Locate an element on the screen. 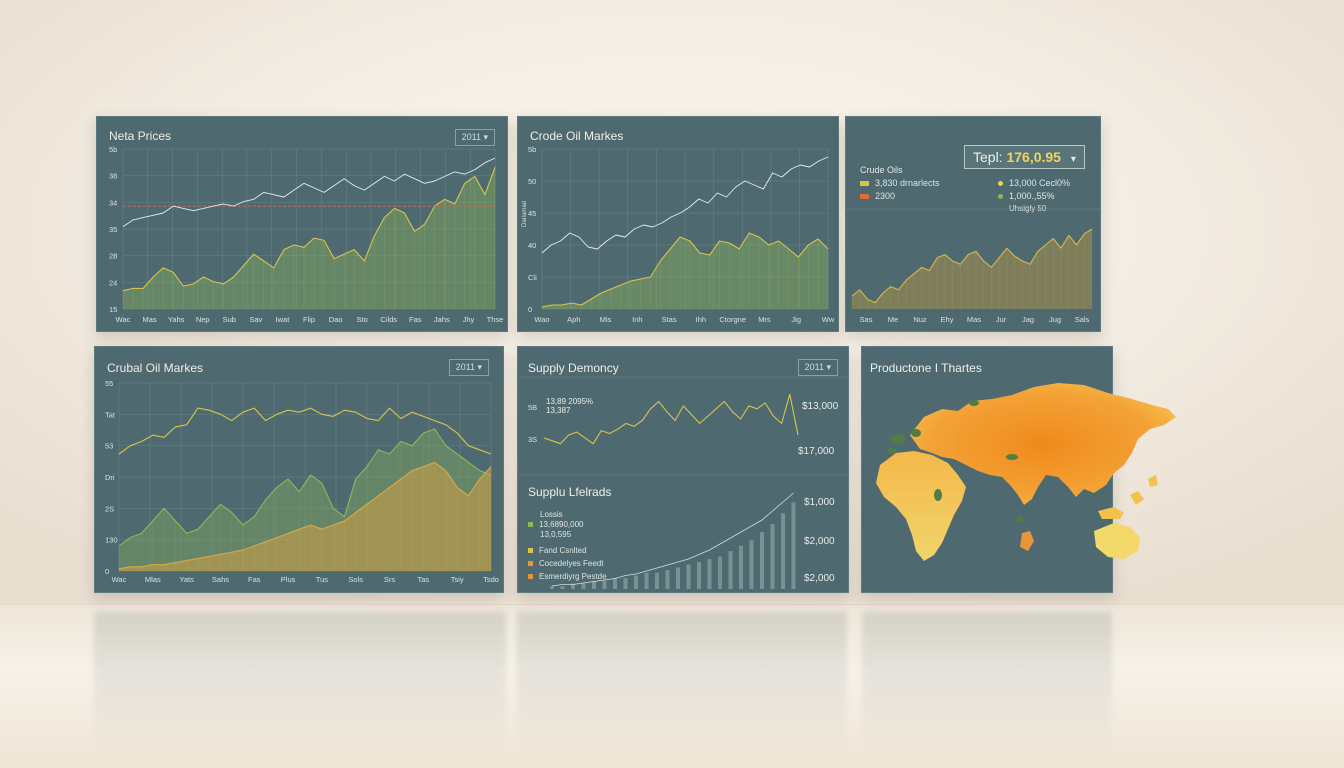 Image resolution: width=1344 pixels, height=768 pixels. crude-oils-chart: Sas Me Nuz Ehy Mas Jur Jag Jug Sals is located at coordinates (973, 266).